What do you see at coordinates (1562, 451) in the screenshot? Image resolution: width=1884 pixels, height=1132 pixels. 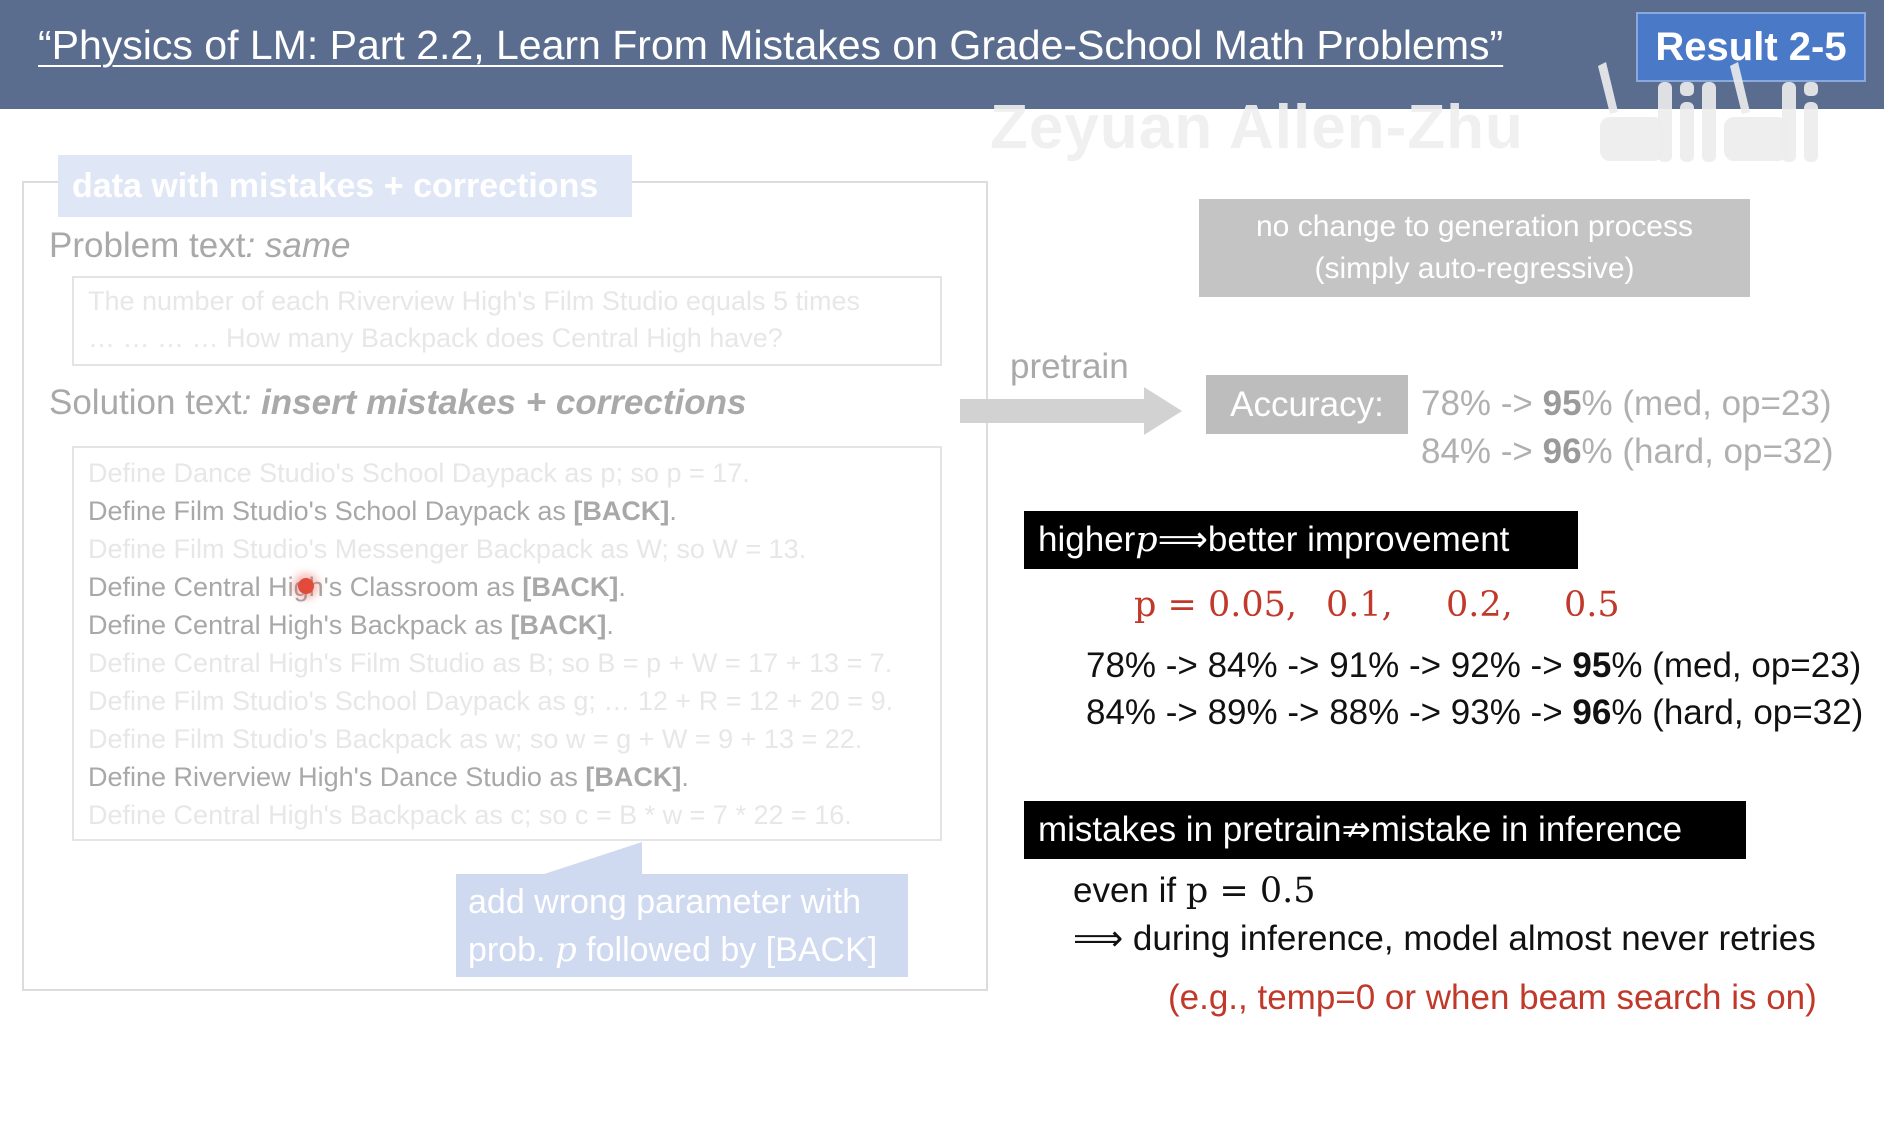 I see `acc-hard-bold: 96` at bounding box center [1562, 451].